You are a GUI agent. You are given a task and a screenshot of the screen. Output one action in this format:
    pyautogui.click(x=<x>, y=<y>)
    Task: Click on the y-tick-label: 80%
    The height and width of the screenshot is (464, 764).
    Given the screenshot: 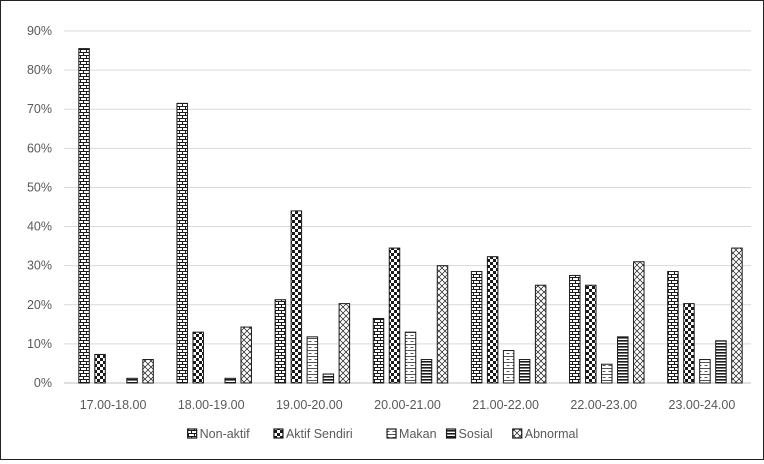 What is the action you would take?
    pyautogui.click(x=39, y=70)
    